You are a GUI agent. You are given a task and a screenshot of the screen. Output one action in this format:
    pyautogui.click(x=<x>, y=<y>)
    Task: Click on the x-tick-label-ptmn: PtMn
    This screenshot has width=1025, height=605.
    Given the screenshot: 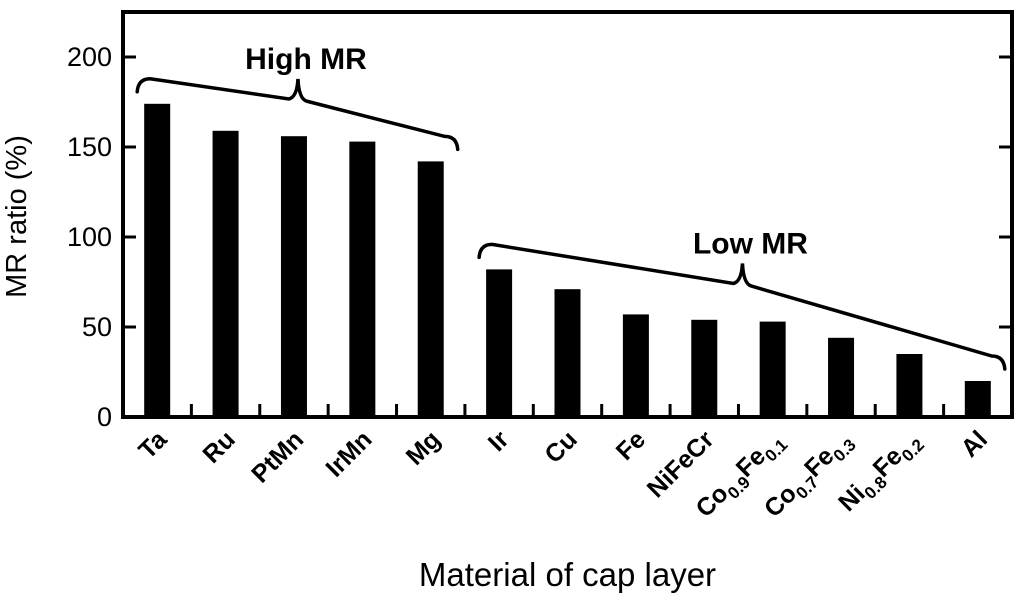 What is the action you would take?
    pyautogui.click(x=277, y=456)
    